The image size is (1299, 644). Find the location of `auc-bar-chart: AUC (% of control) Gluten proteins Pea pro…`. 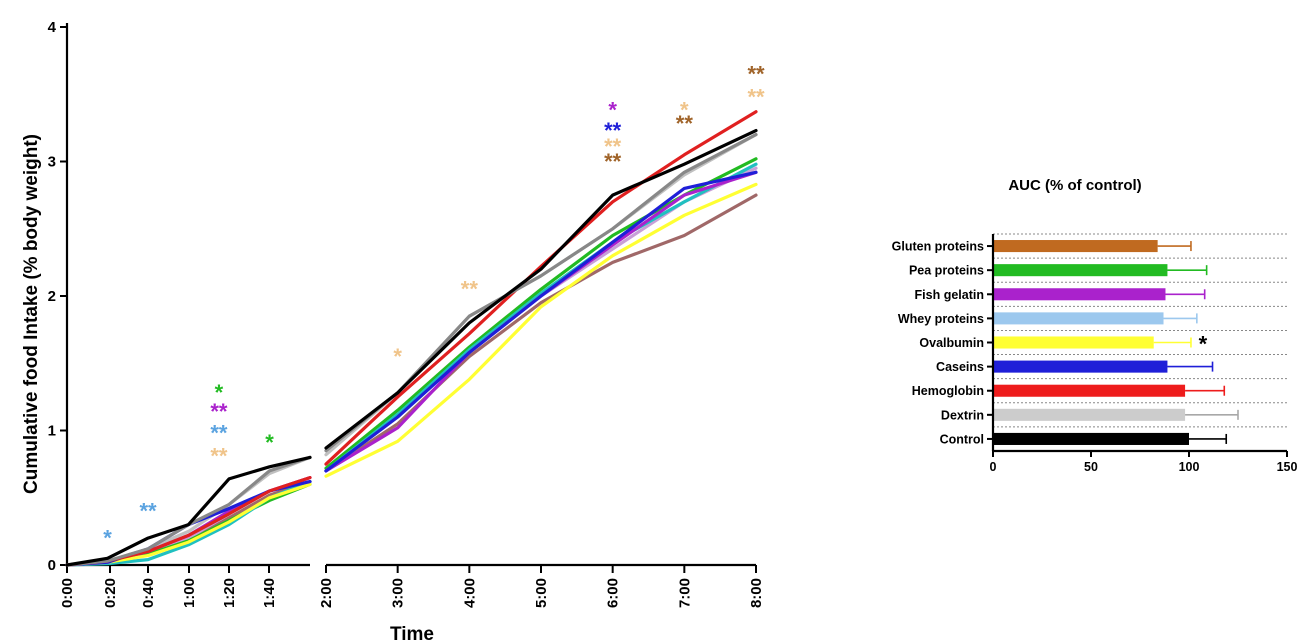

auc-bar-chart: AUC (% of control) Gluten proteins Pea pro… is located at coordinates (1095, 325).